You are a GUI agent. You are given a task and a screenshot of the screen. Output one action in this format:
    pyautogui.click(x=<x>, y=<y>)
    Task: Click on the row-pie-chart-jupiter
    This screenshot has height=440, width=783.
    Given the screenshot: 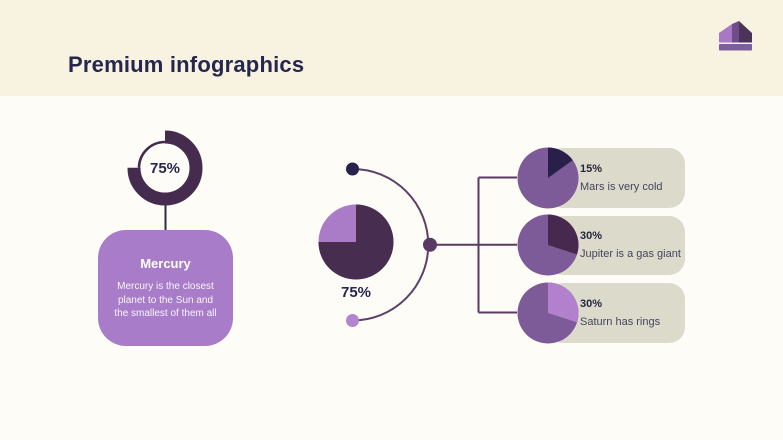 What is the action you would take?
    pyautogui.click(x=548, y=245)
    